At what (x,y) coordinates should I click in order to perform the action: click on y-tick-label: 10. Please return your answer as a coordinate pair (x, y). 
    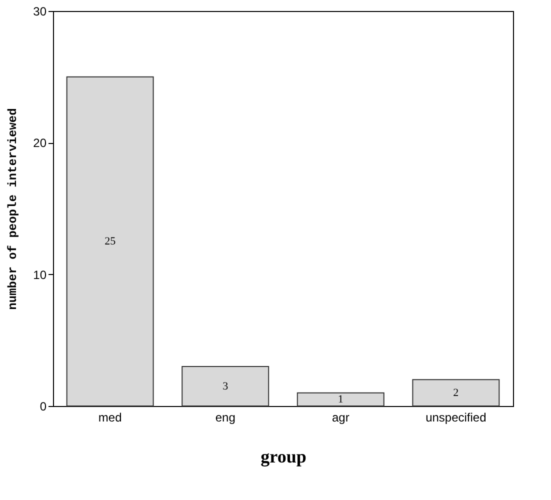
    Looking at the image, I should click on (40, 275).